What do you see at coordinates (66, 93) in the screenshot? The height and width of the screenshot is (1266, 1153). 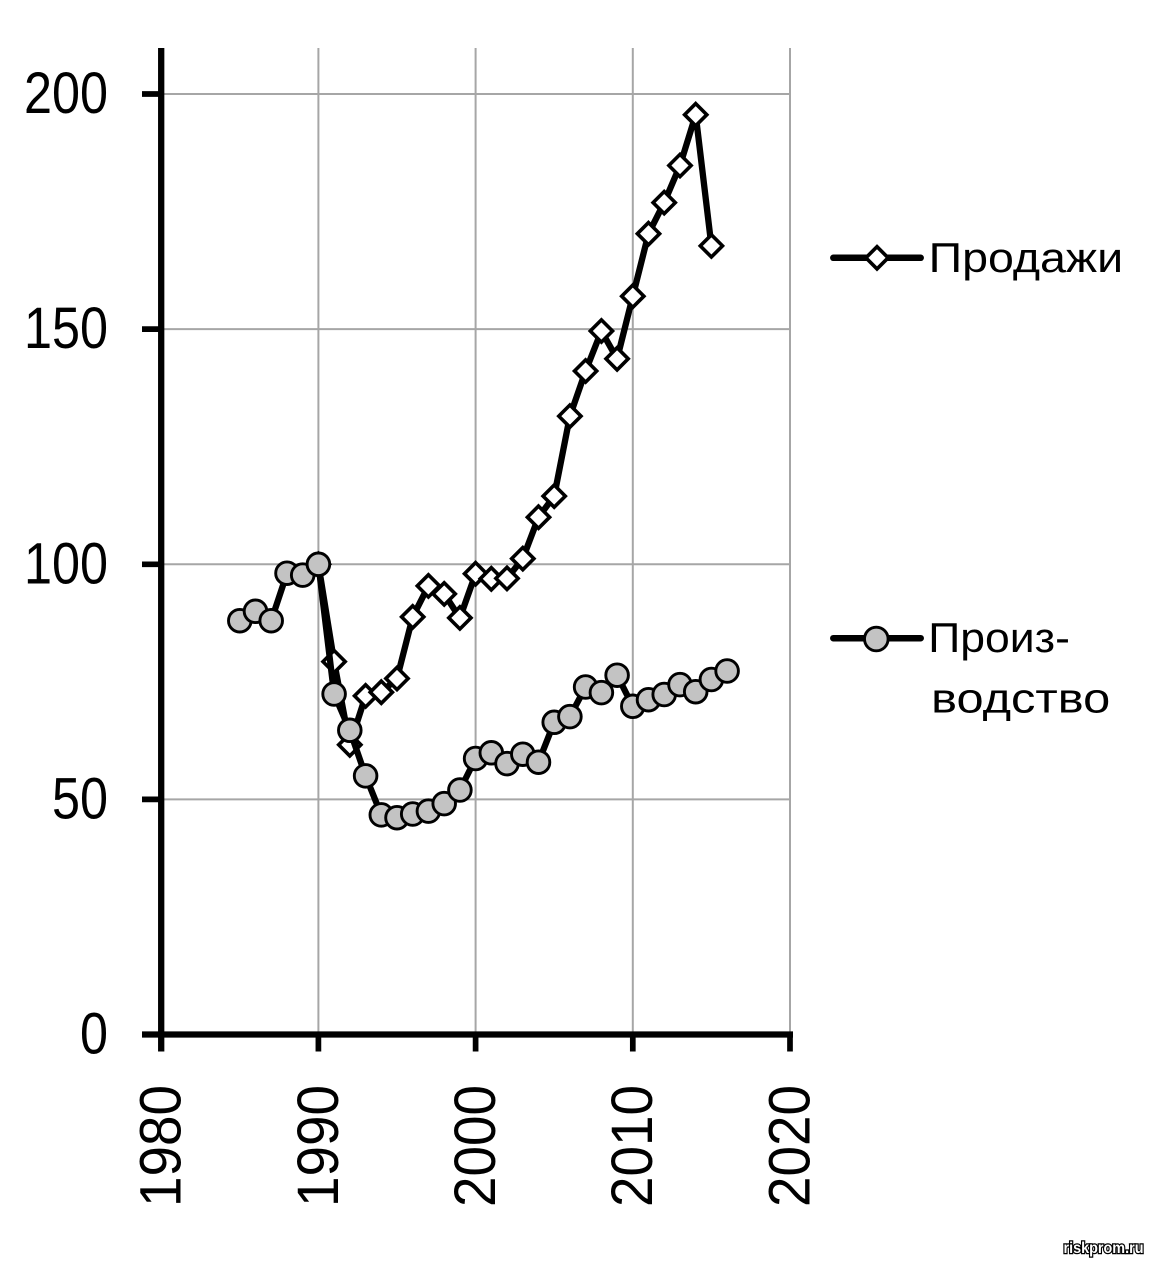 I see `svg-text: 200` at bounding box center [66, 93].